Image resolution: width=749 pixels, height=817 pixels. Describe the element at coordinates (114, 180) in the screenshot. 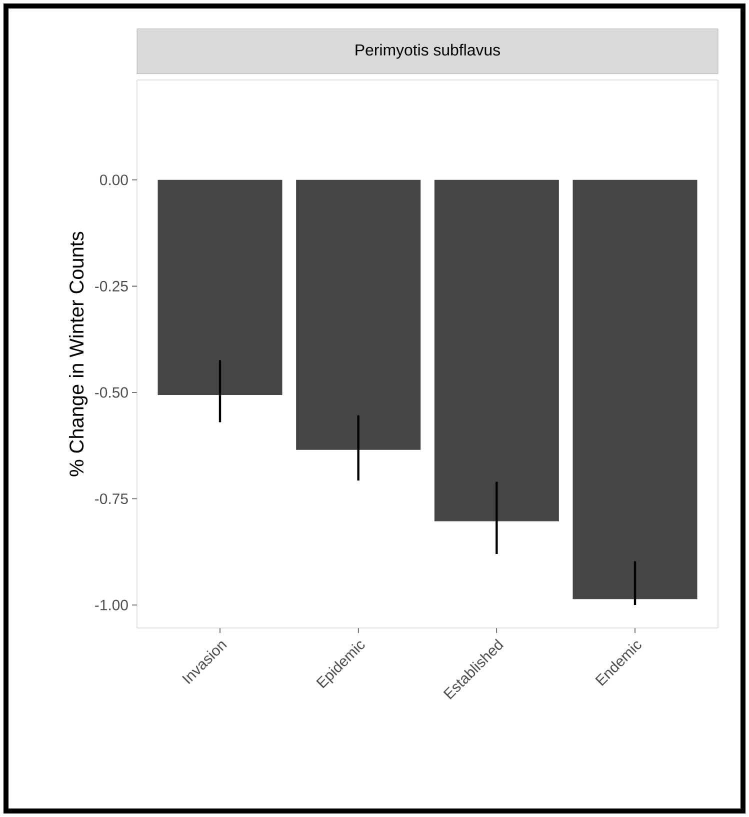

I see `y-tick-label: 0.00` at that location.